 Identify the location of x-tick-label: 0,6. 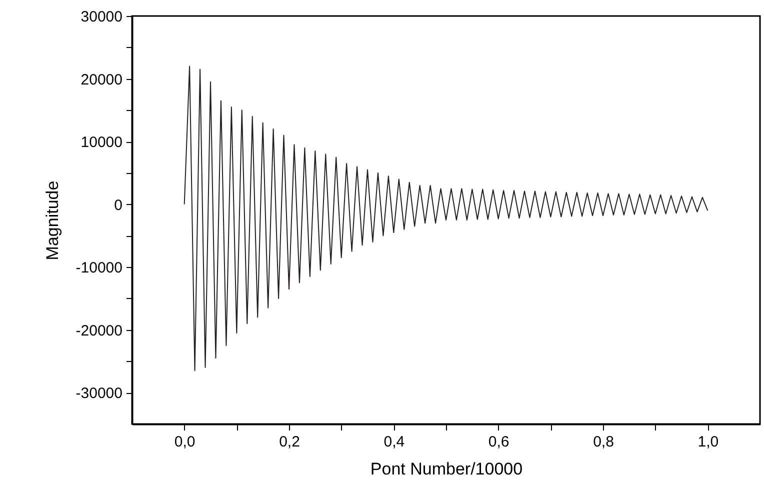
(499, 442).